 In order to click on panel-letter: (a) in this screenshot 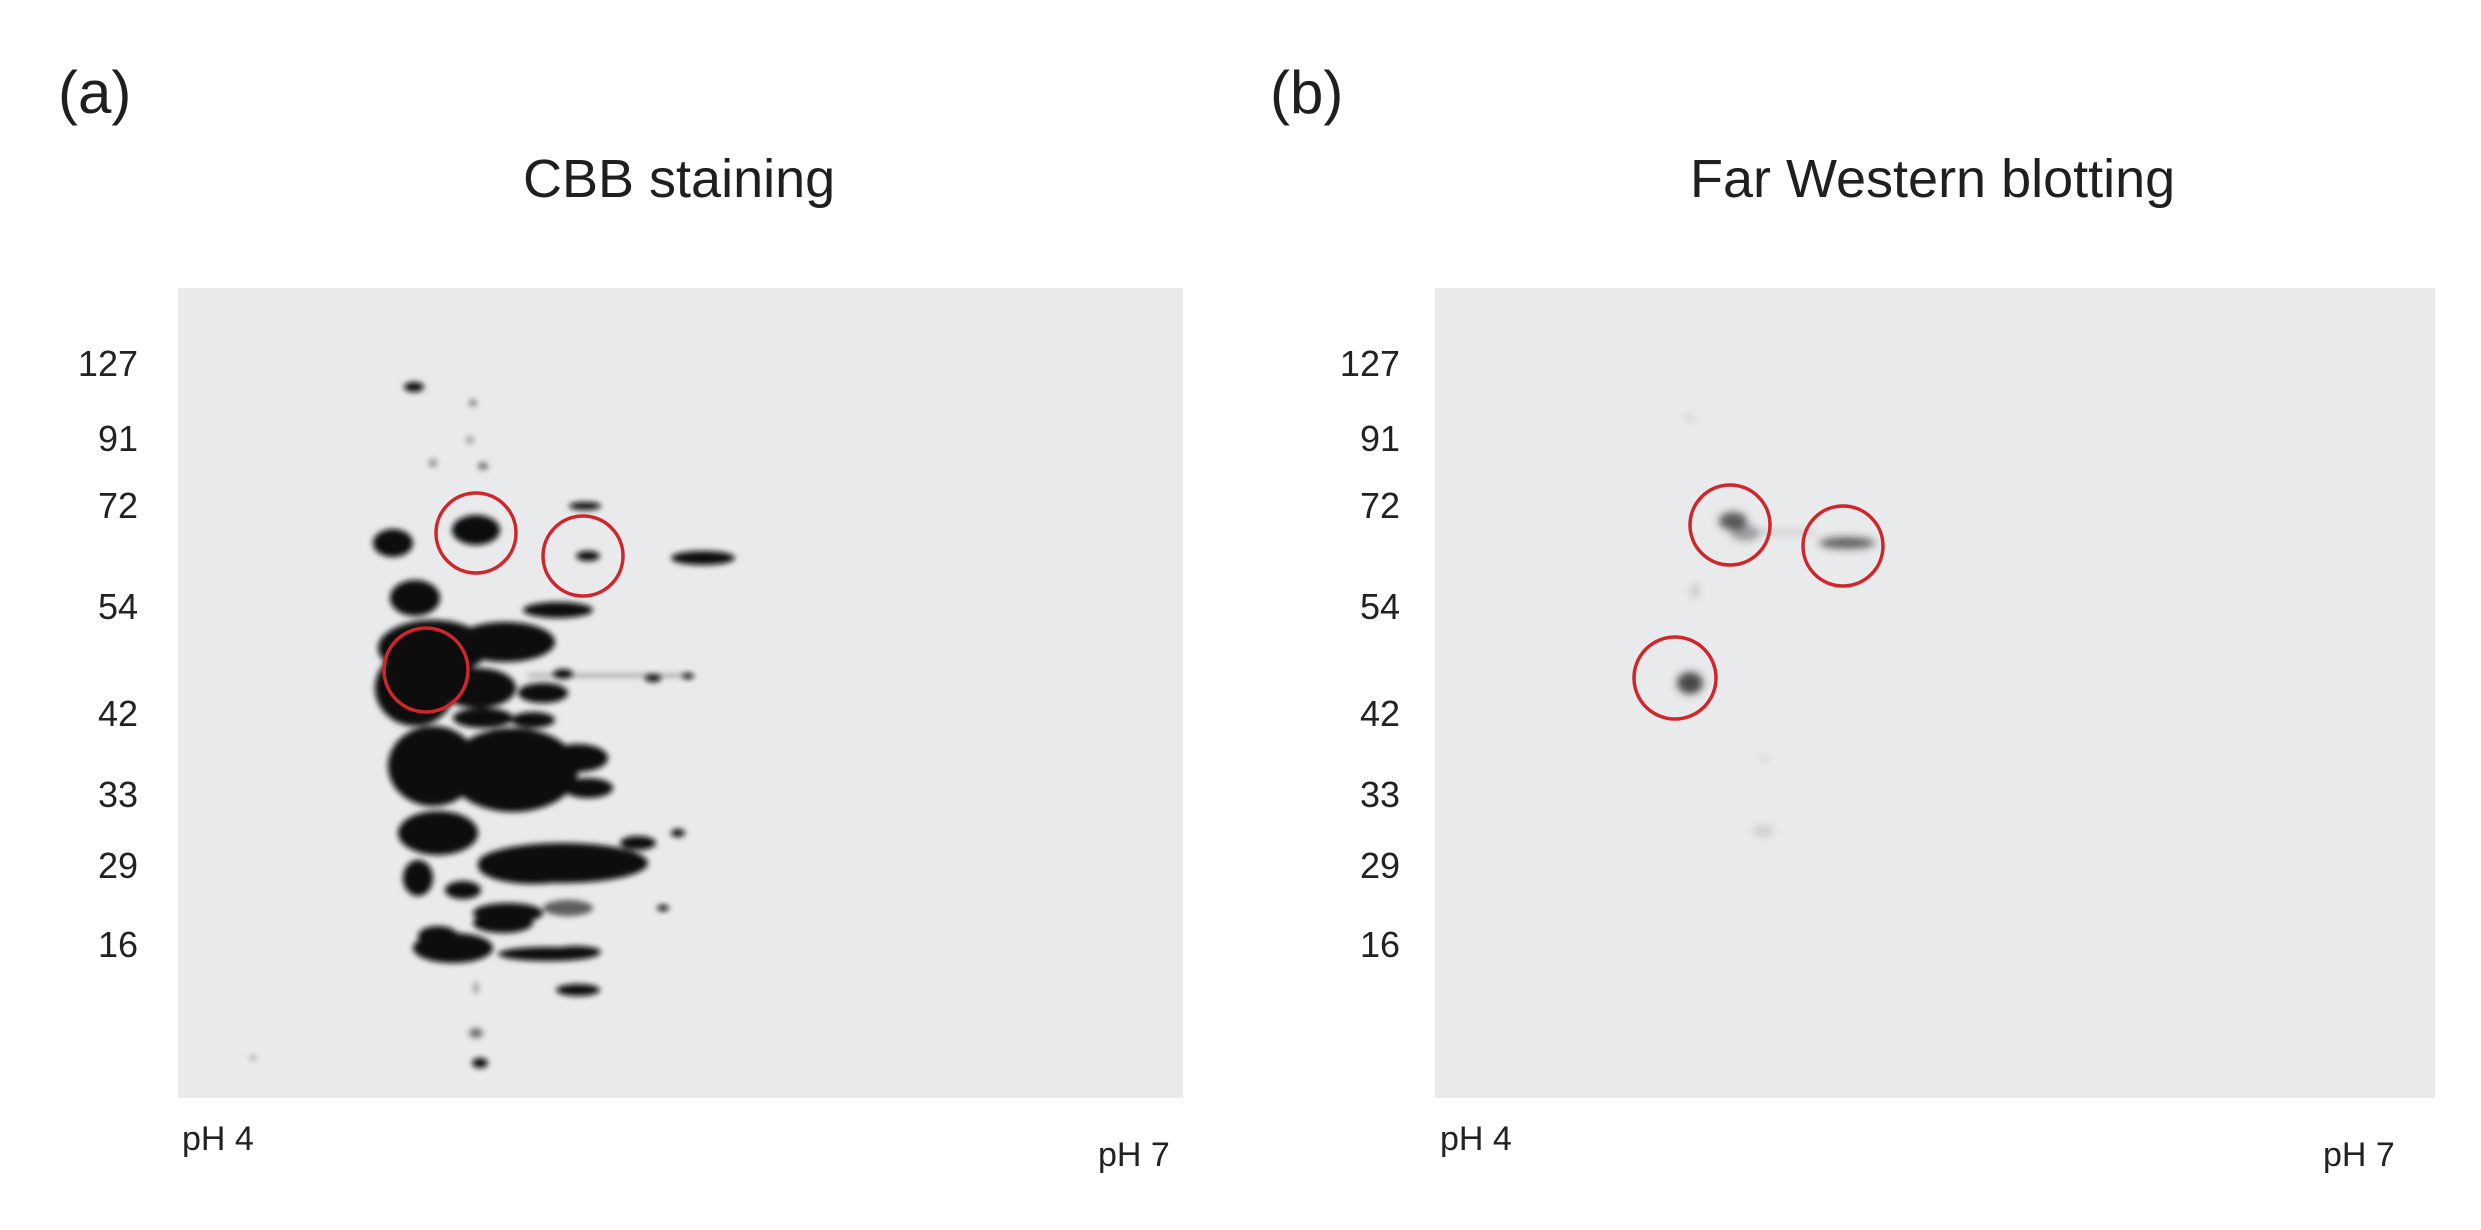, I will do `click(95, 92)`.